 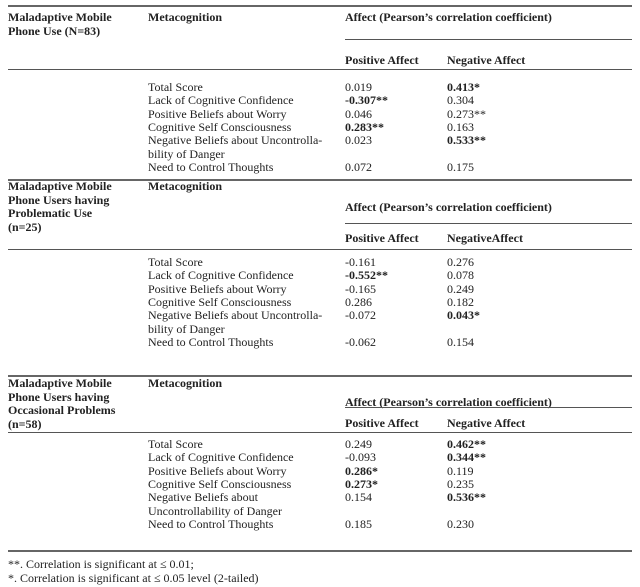 I want to click on negative-affect-value: 0.119, so click(x=460, y=470).